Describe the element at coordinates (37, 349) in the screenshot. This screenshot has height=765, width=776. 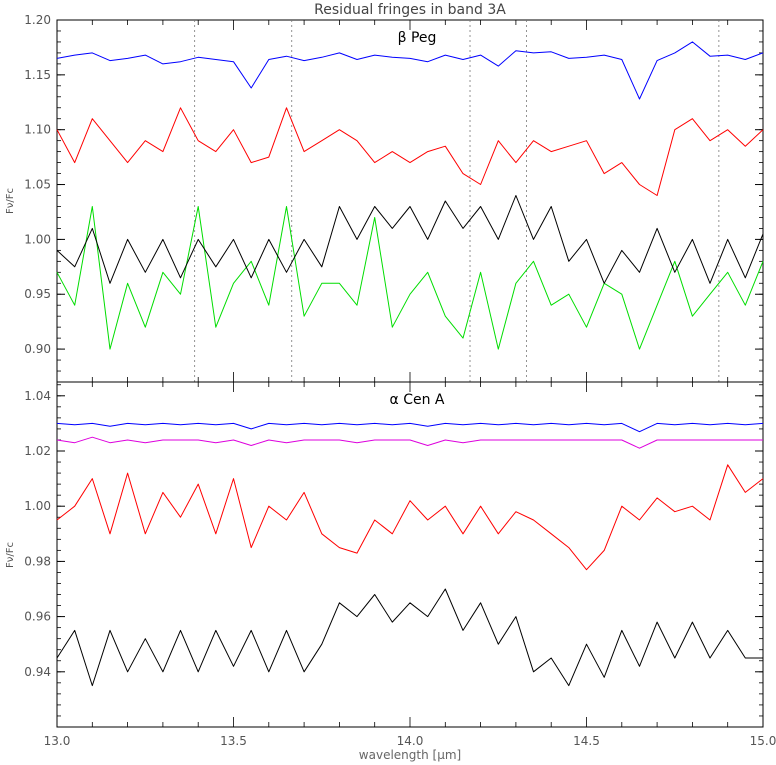
I see `y-tick-label: 0.90` at that location.